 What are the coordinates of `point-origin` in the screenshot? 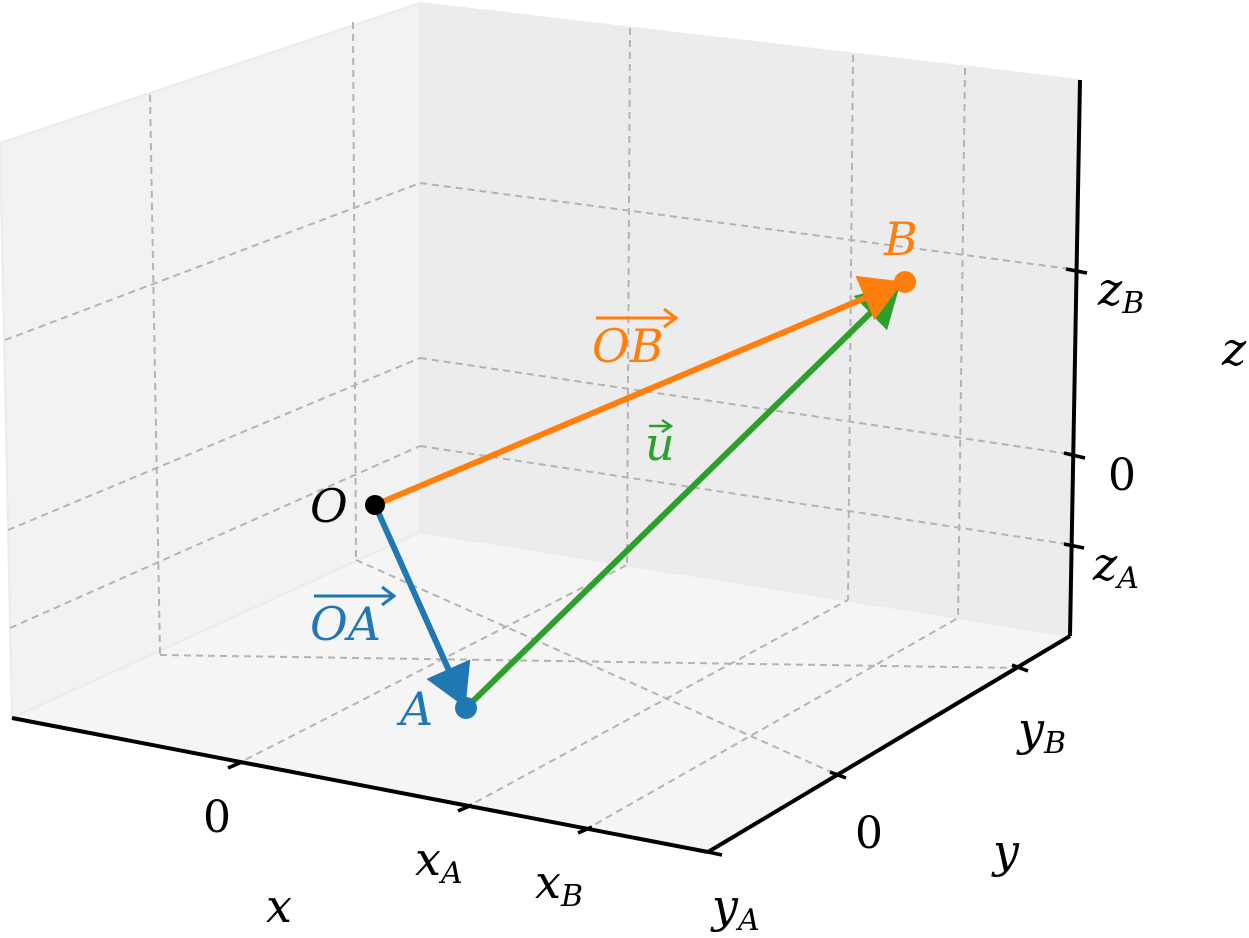 It's located at (375, 505).